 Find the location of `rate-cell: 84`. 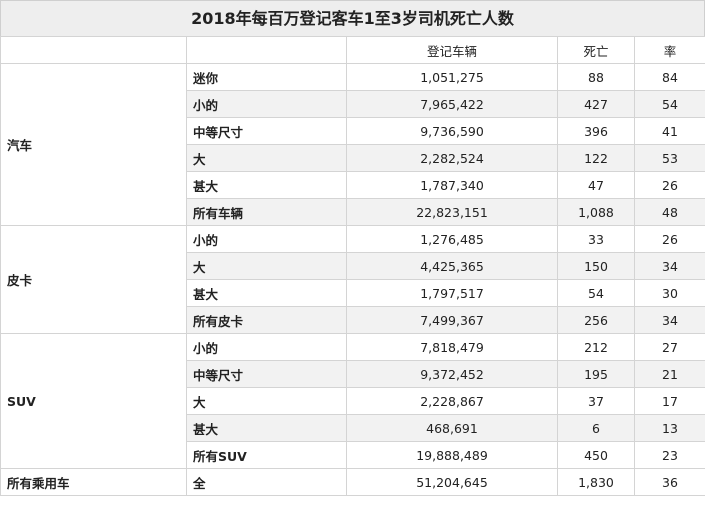

rate-cell: 84 is located at coordinates (669, 77).